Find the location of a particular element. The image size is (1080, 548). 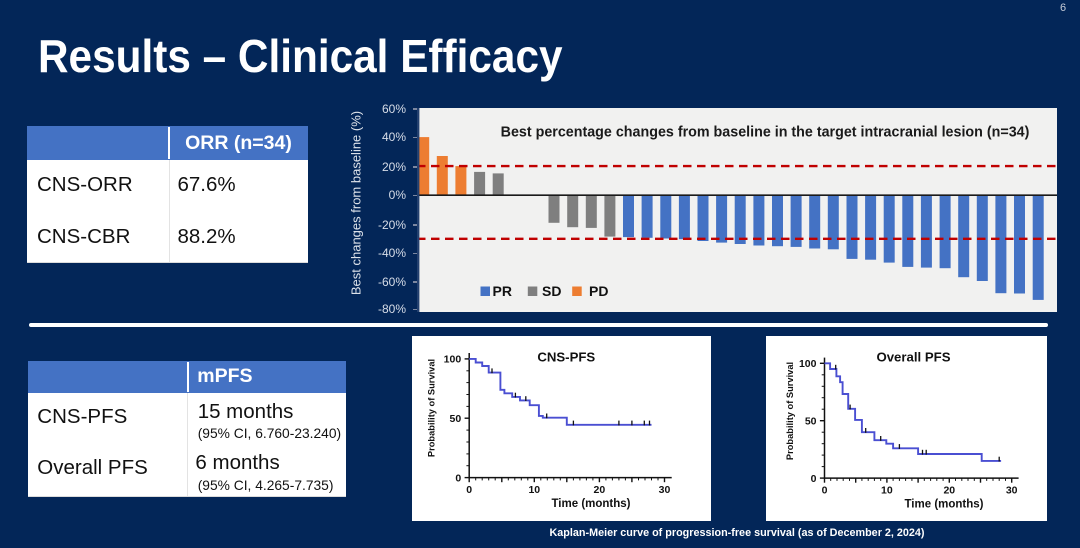

svg-text: Overall PFS is located at coordinates (913, 356).